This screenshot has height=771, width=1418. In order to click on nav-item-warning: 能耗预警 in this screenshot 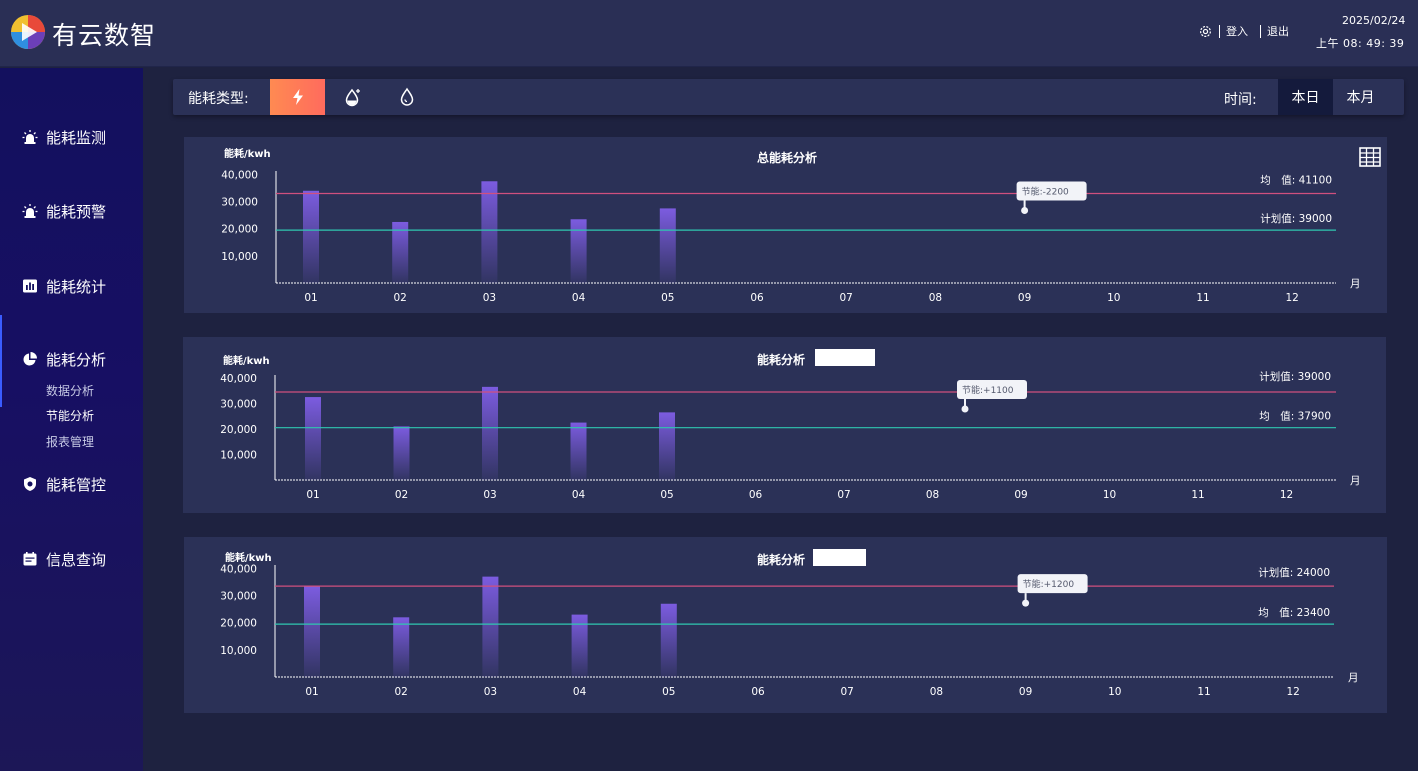, I will do `click(71, 211)`.